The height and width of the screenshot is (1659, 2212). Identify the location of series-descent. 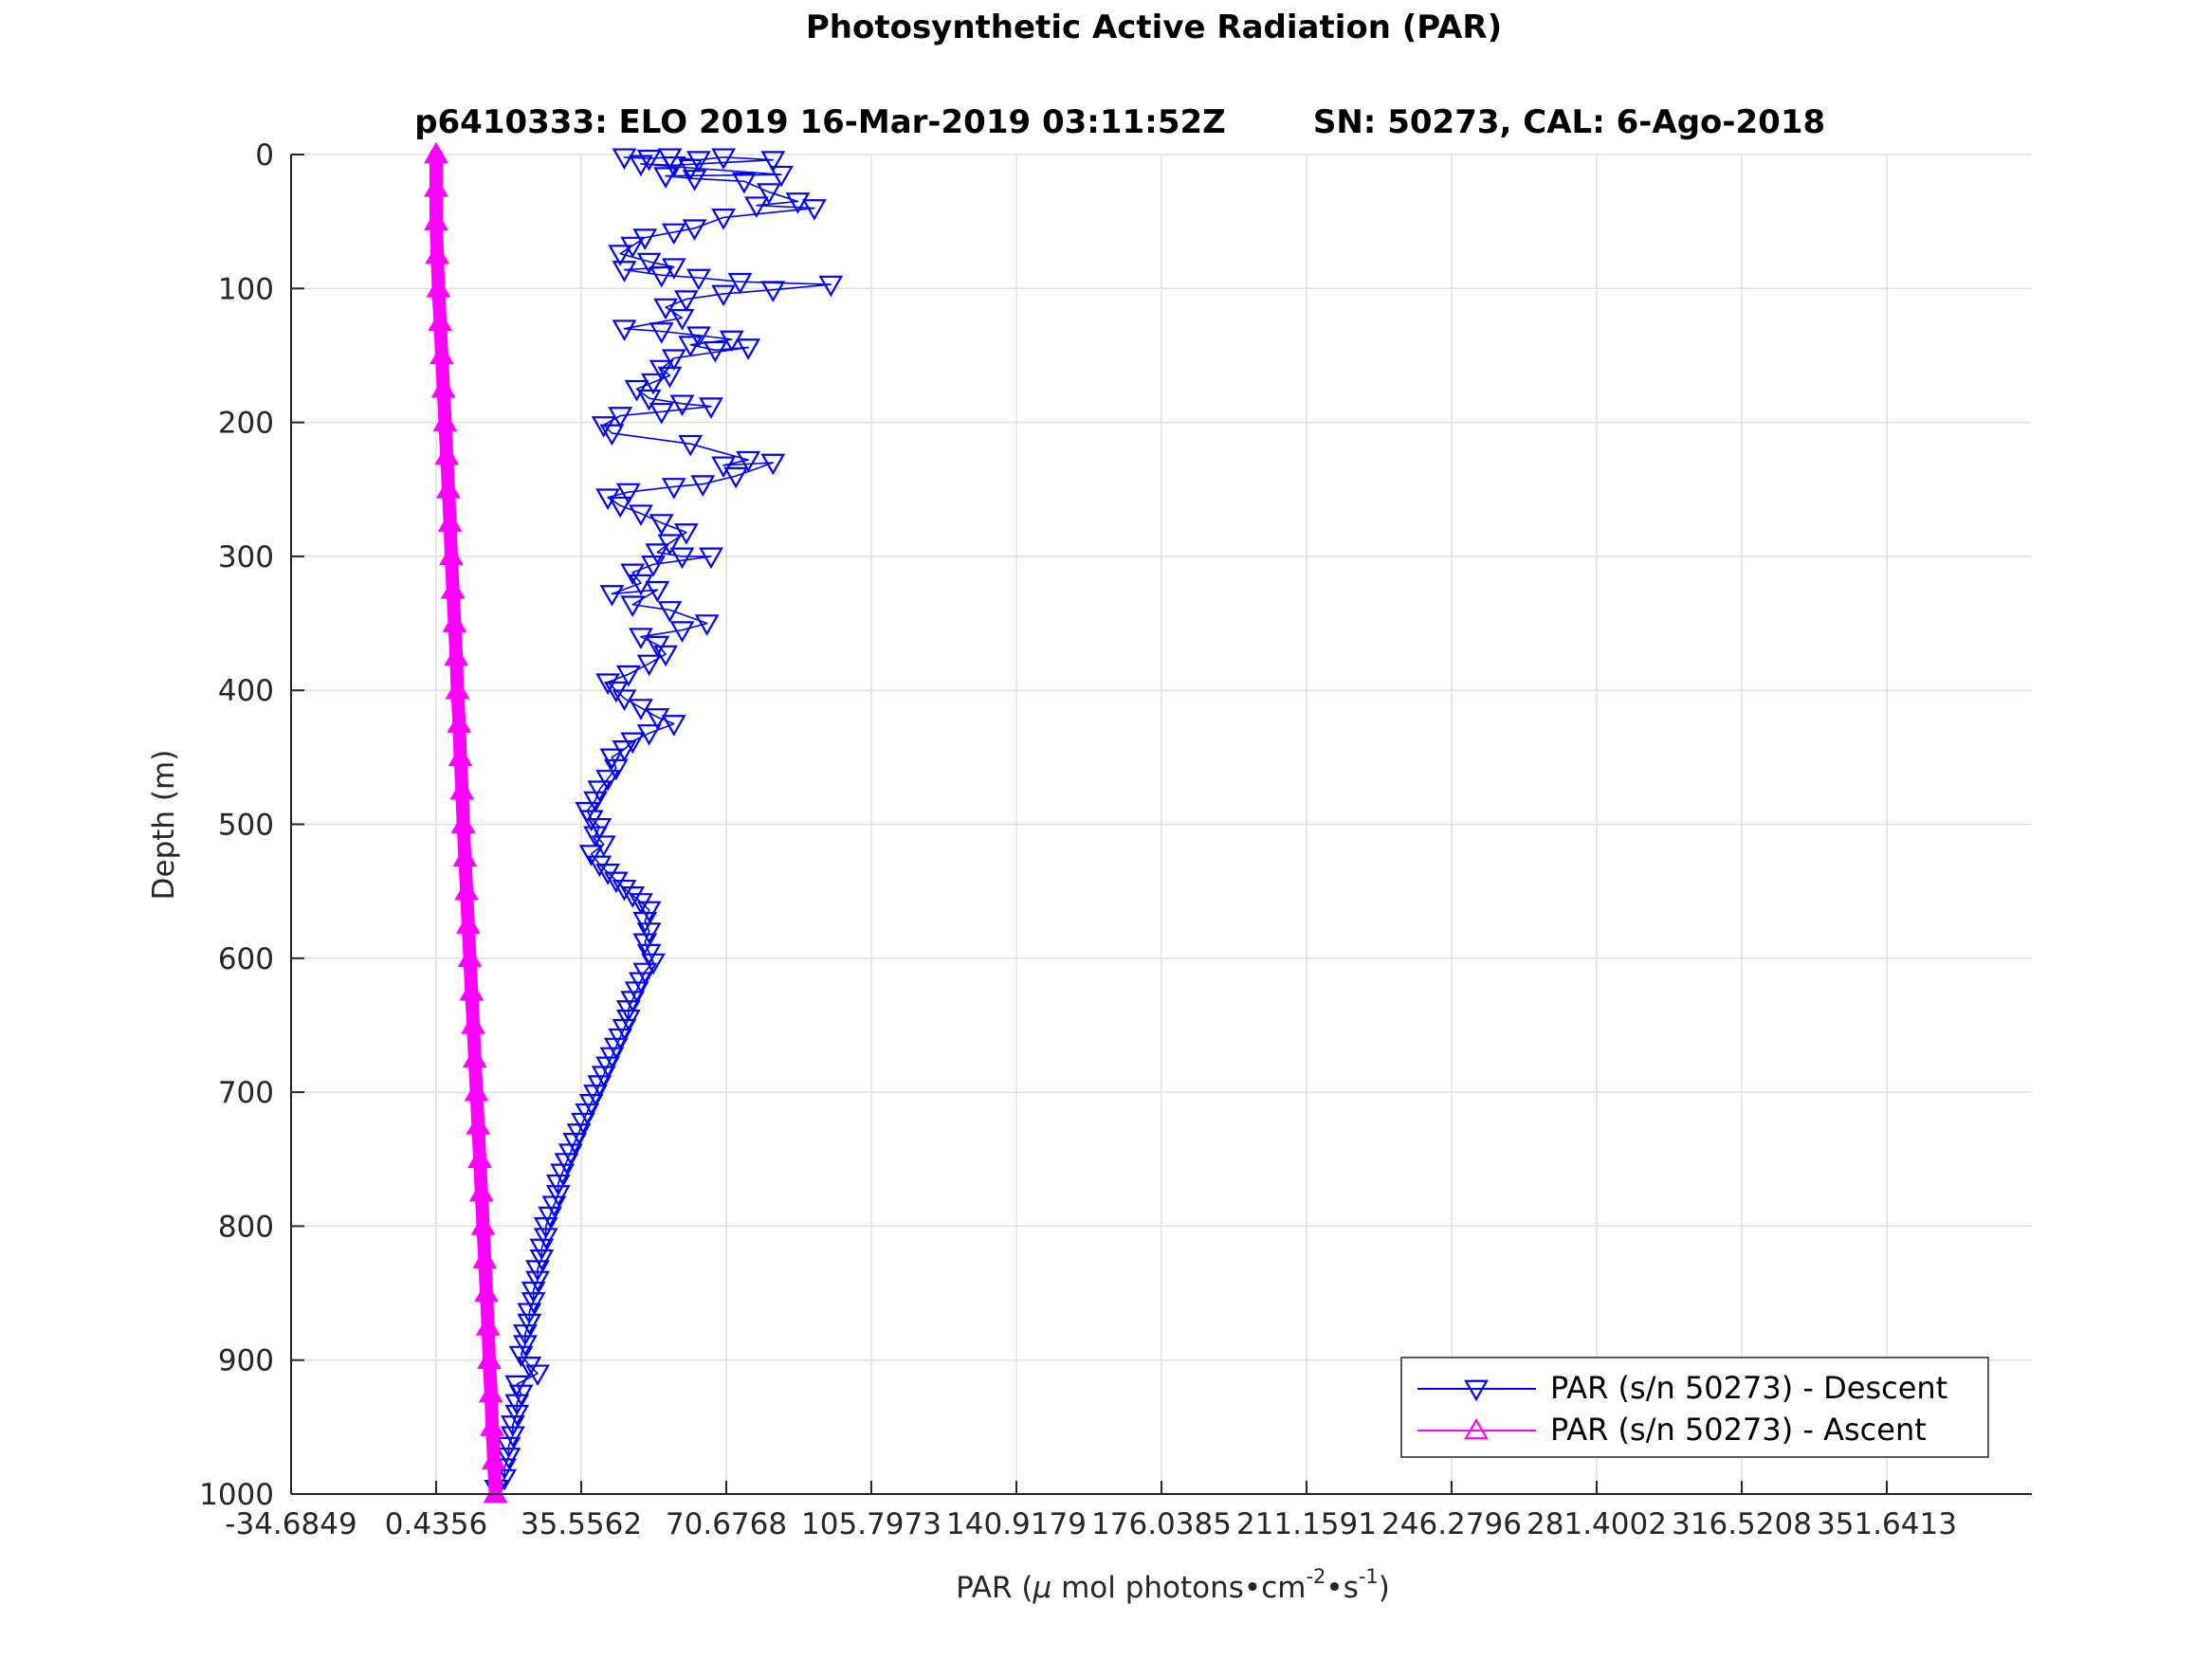
(664, 825).